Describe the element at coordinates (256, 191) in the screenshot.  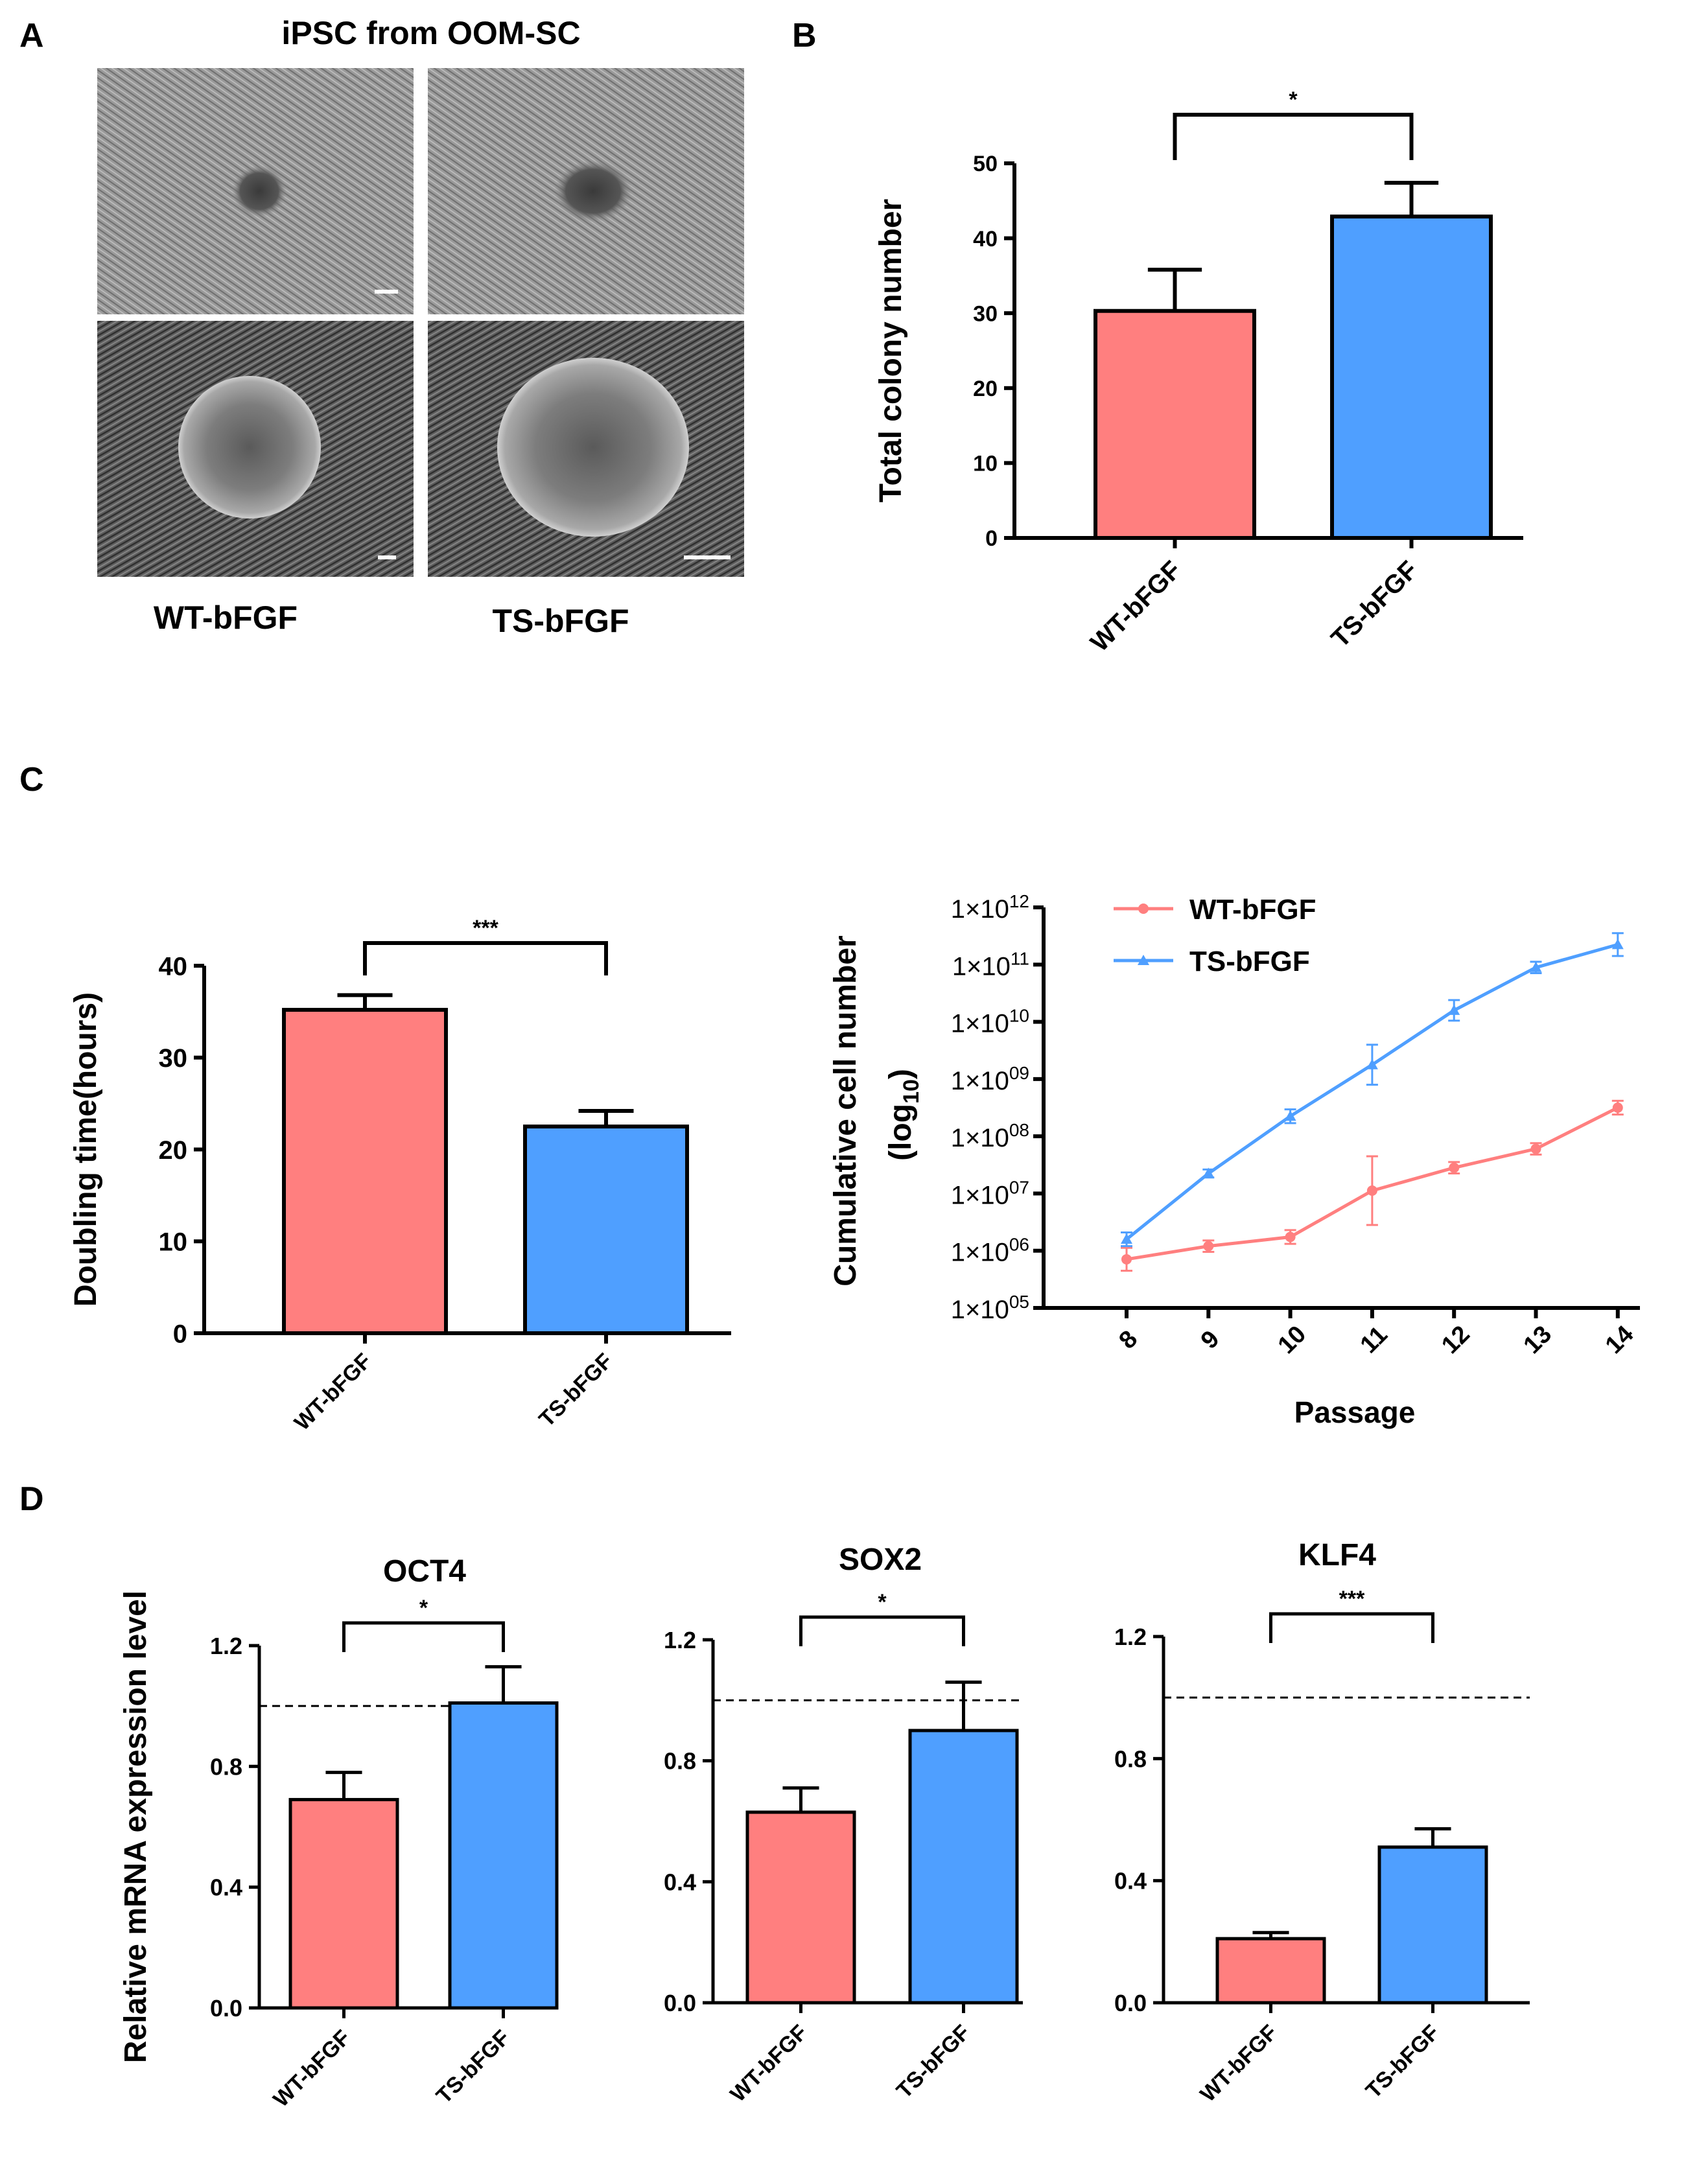
I see `micrograph-wt-low` at that location.